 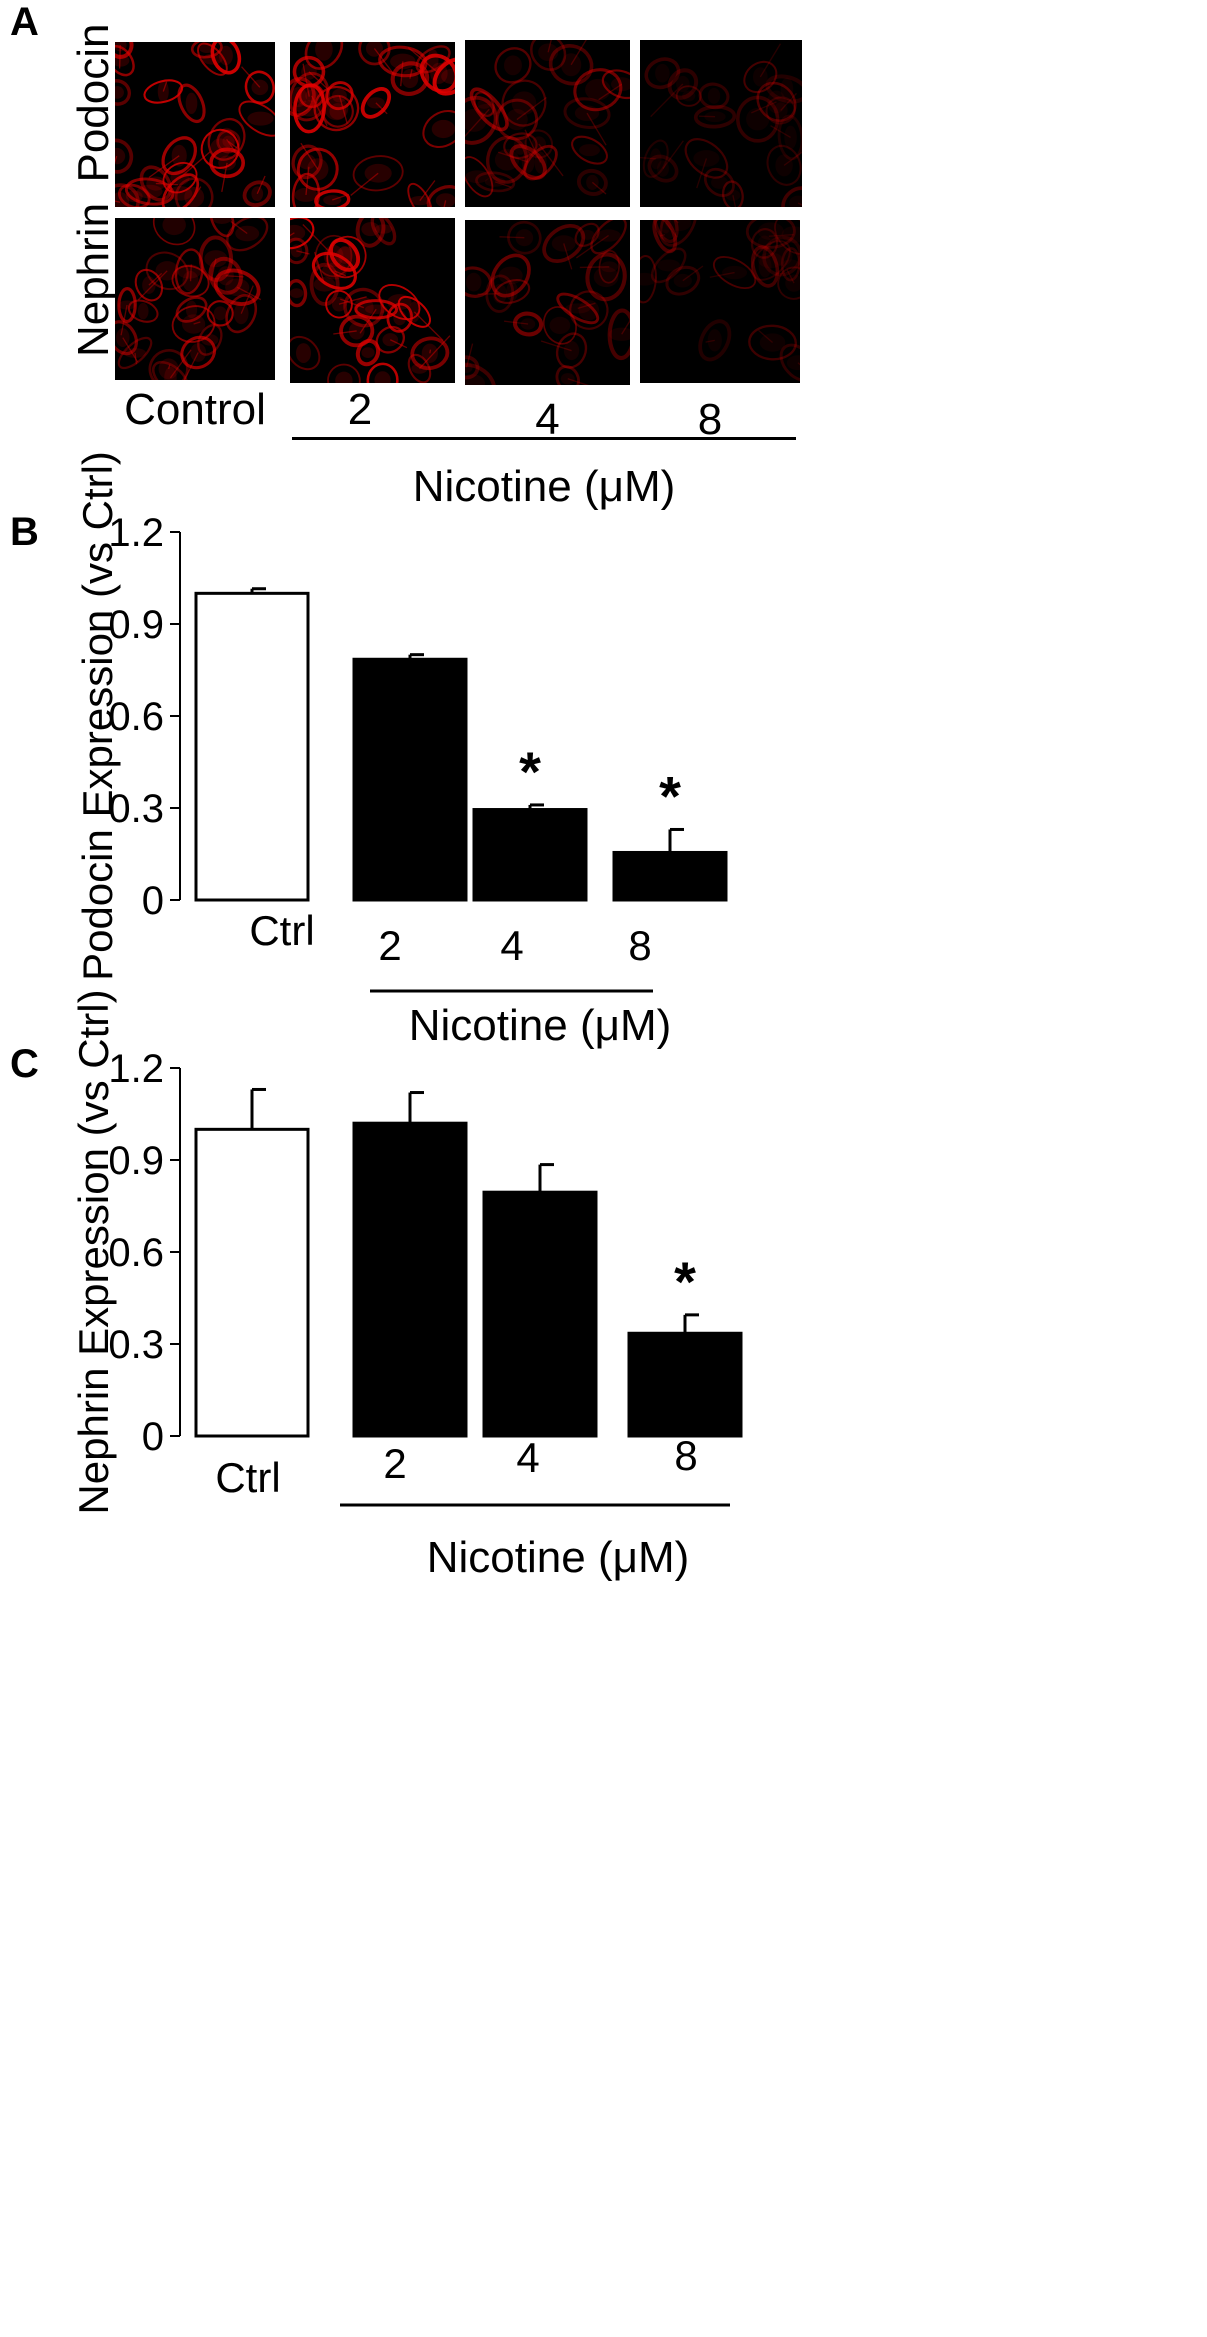 I want to click on condition-label-4: 4, so click(x=547, y=419).